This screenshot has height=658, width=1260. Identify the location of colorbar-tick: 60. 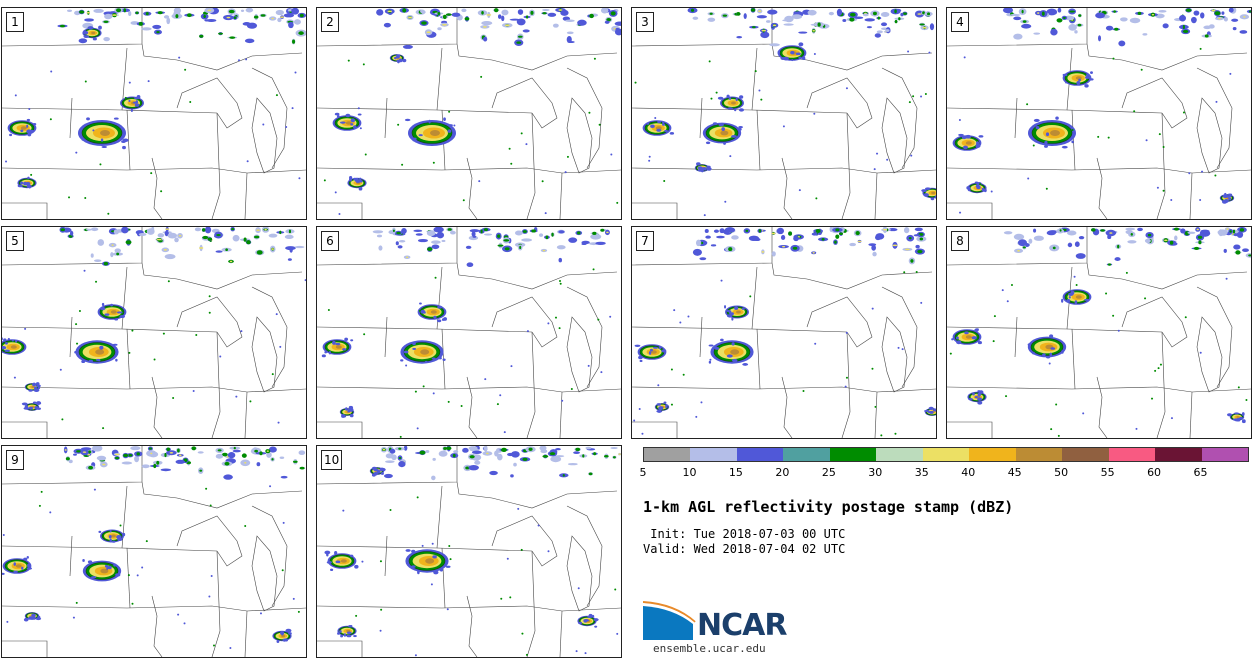
(1154, 472).